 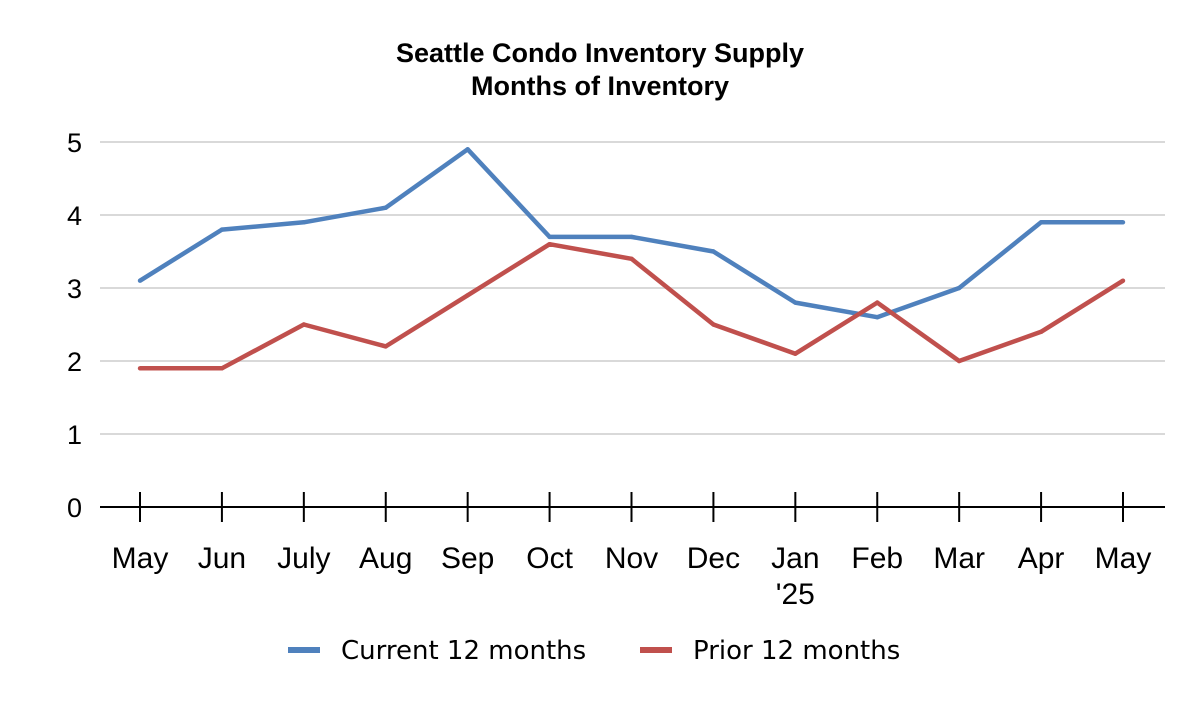 I want to click on y-tick-label: 5, so click(x=74, y=143).